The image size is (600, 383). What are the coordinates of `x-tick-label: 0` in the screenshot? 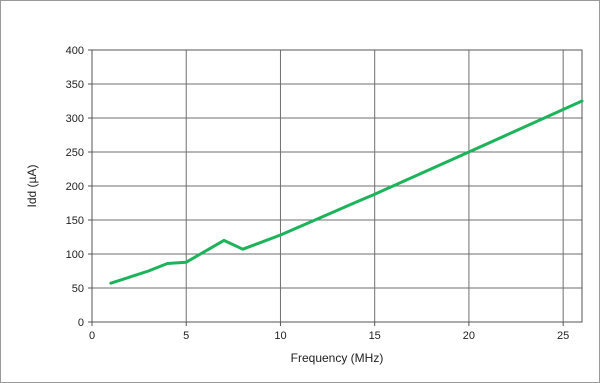 It's located at (92, 336).